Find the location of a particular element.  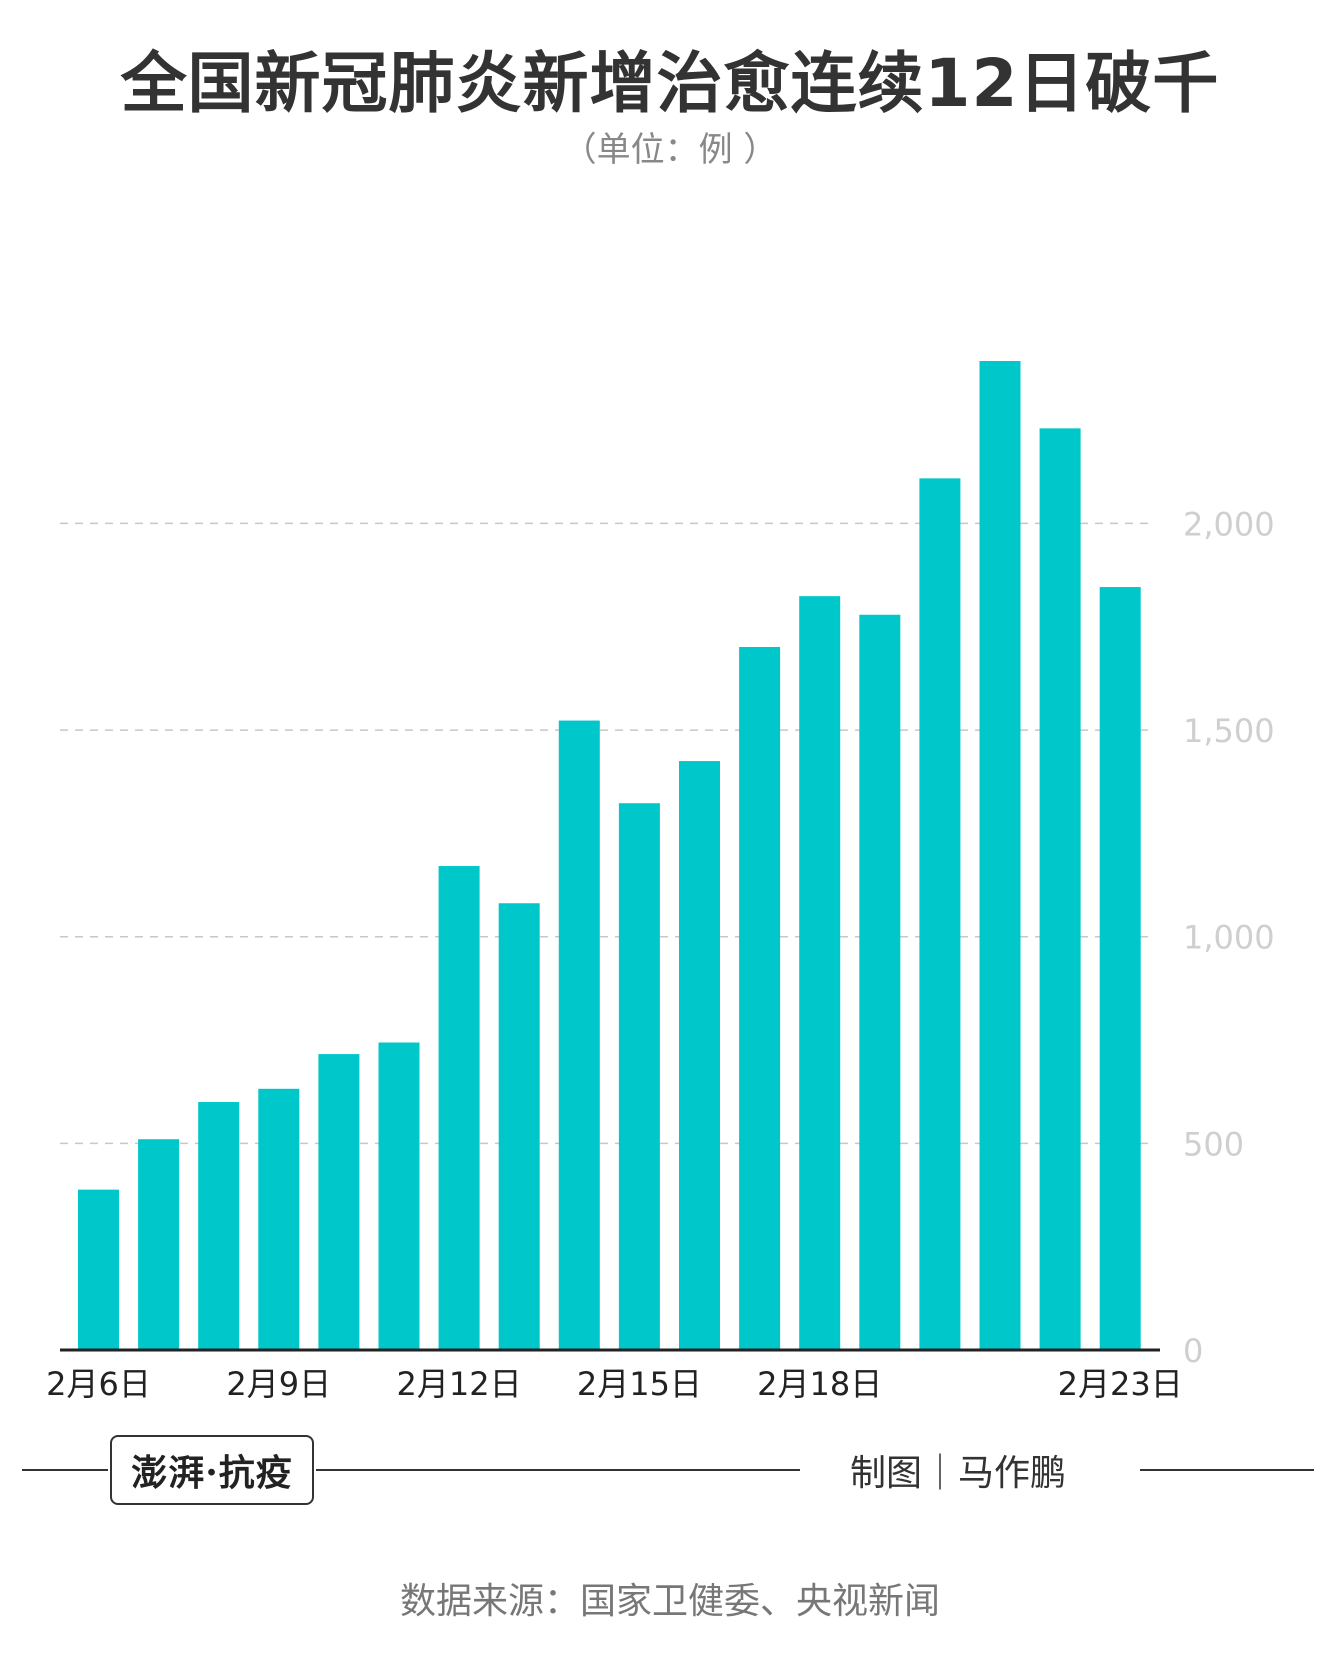

y-axis-ticks: 0 500 1,000 1,500 2,000 is located at coordinates (1229, 937).